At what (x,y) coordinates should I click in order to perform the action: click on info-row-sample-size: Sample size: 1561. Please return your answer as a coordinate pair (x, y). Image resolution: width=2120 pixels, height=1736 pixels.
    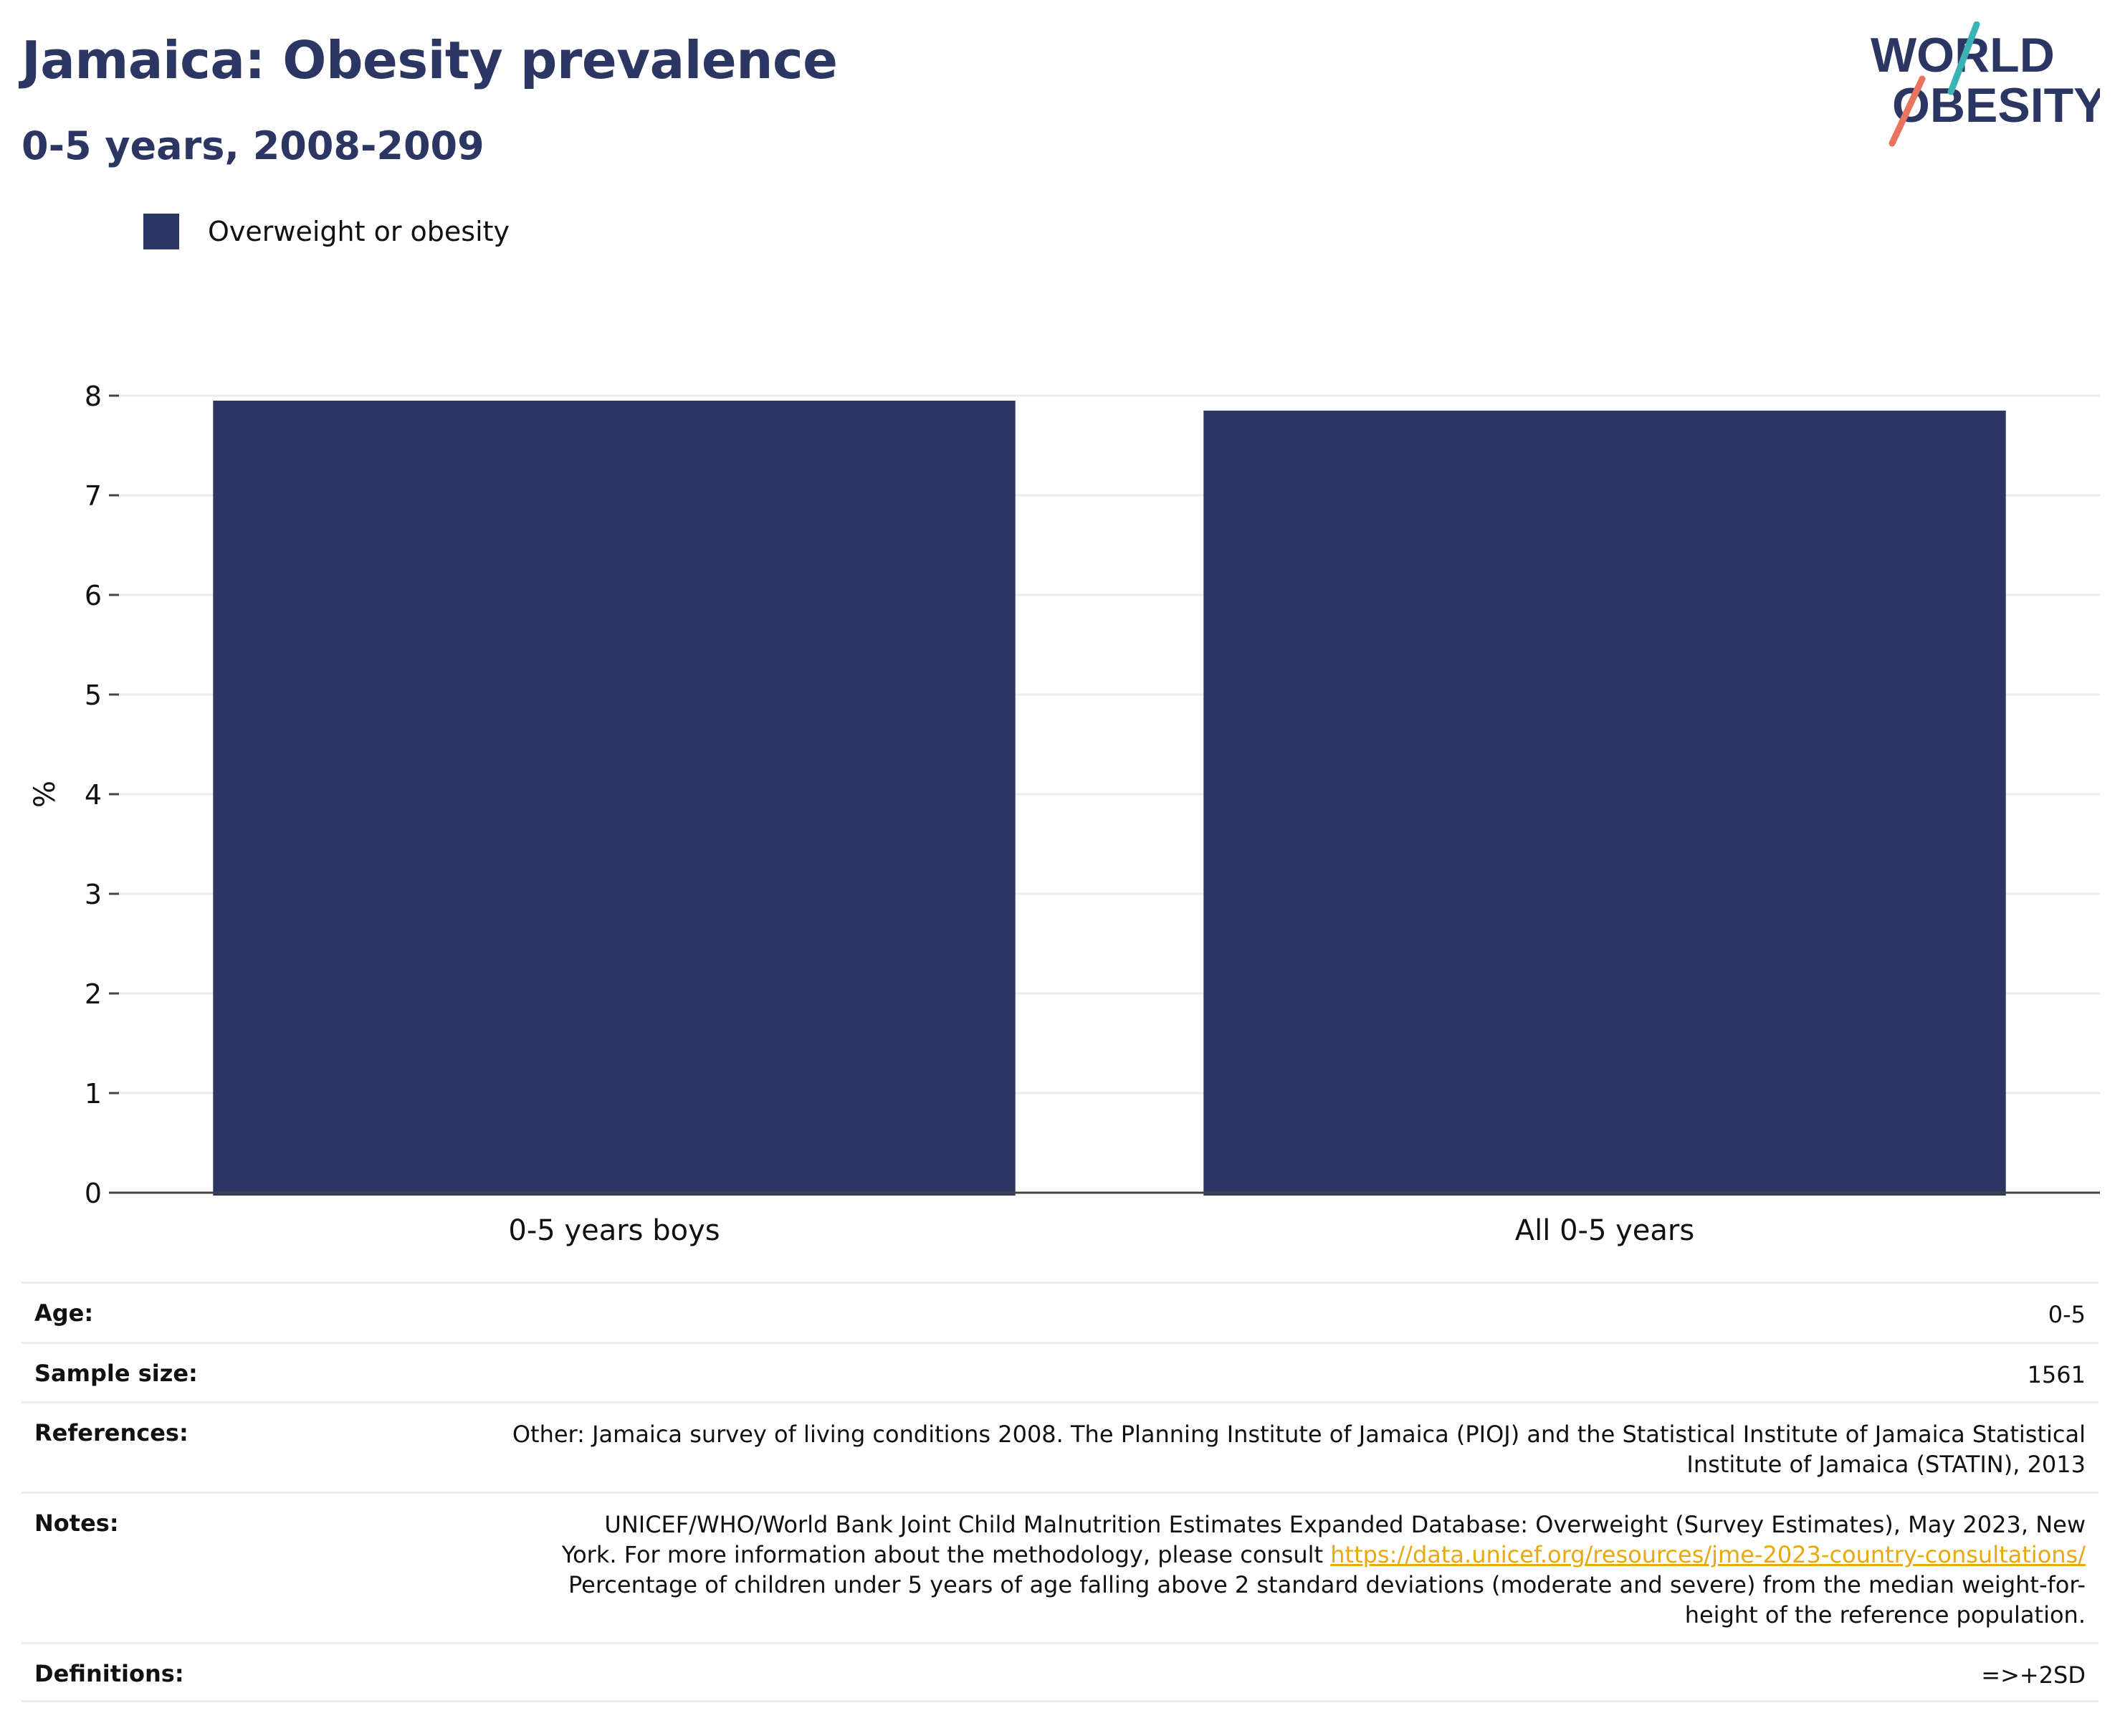
    Looking at the image, I should click on (1060, 1371).